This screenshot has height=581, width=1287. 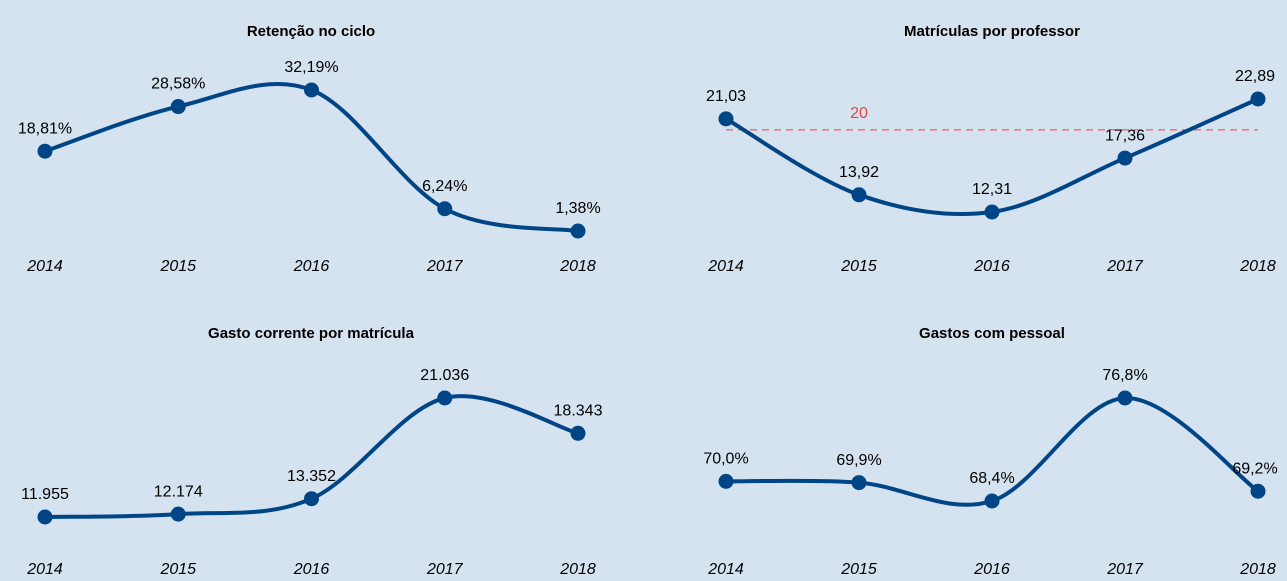 What do you see at coordinates (1124, 375) in the screenshot?
I see `data-label: 76,8%` at bounding box center [1124, 375].